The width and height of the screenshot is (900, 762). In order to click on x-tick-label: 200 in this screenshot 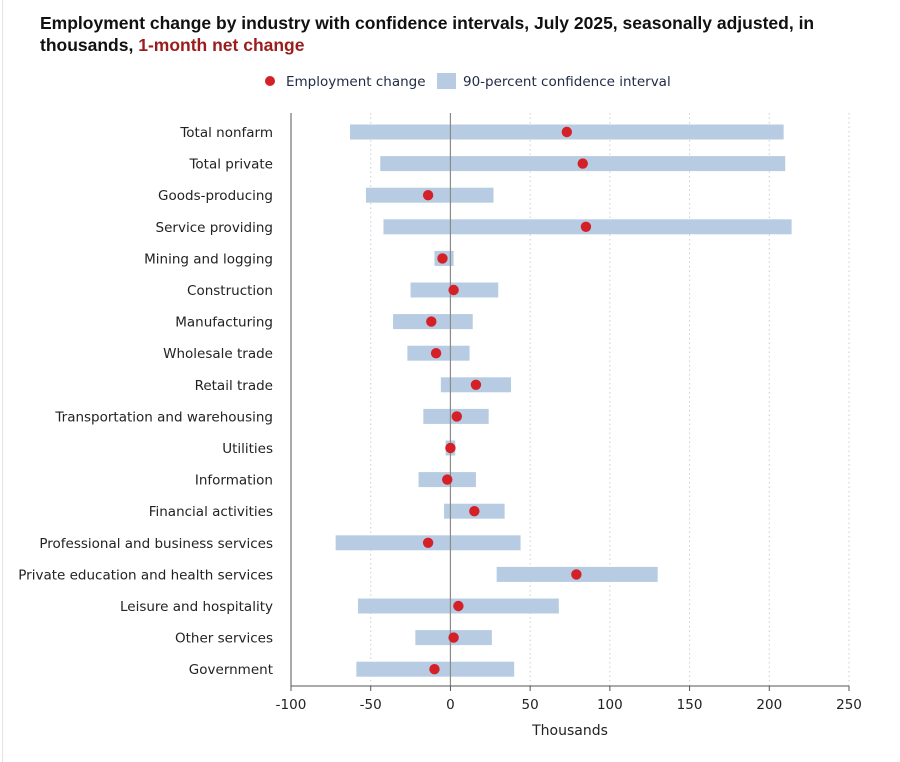, I will do `click(769, 705)`.